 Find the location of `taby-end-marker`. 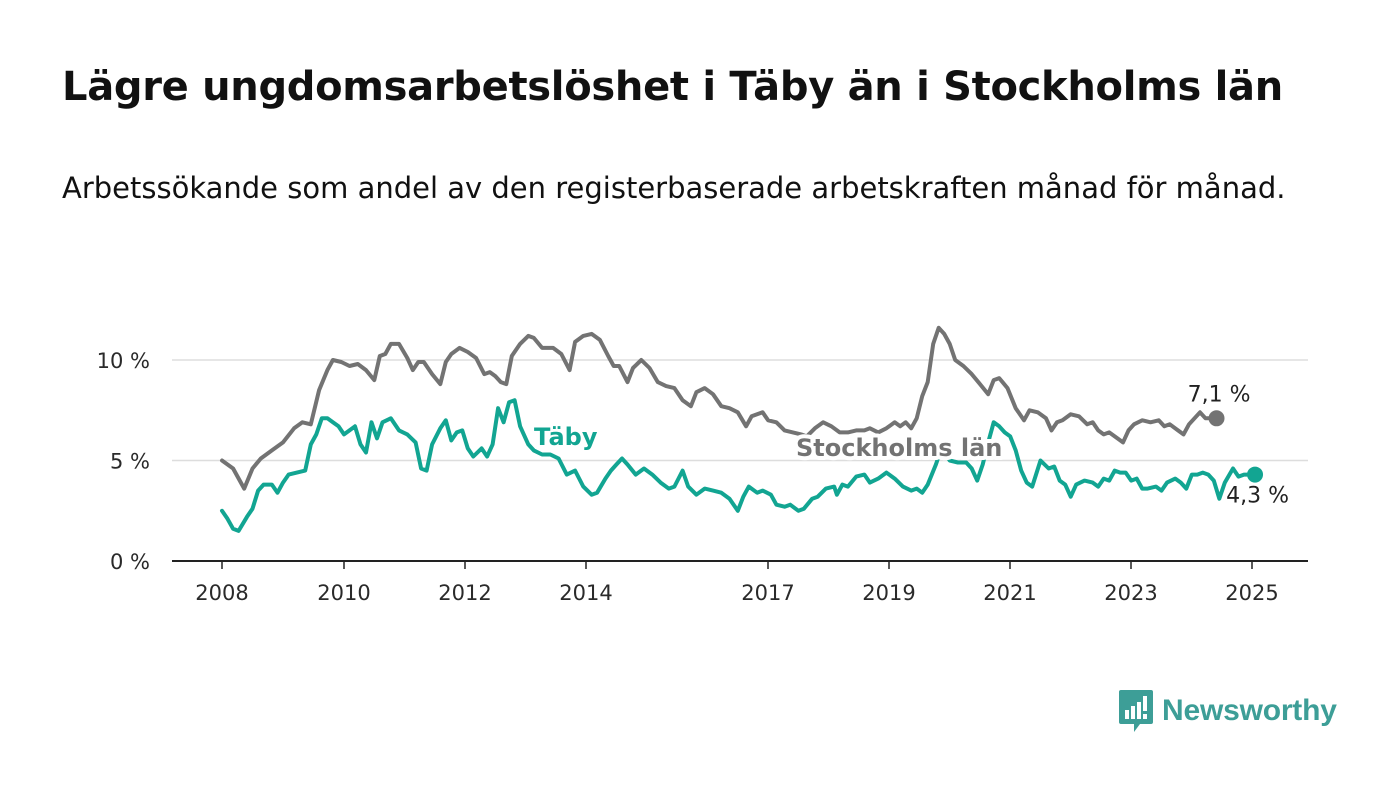

taby-end-marker is located at coordinates (1255, 474).